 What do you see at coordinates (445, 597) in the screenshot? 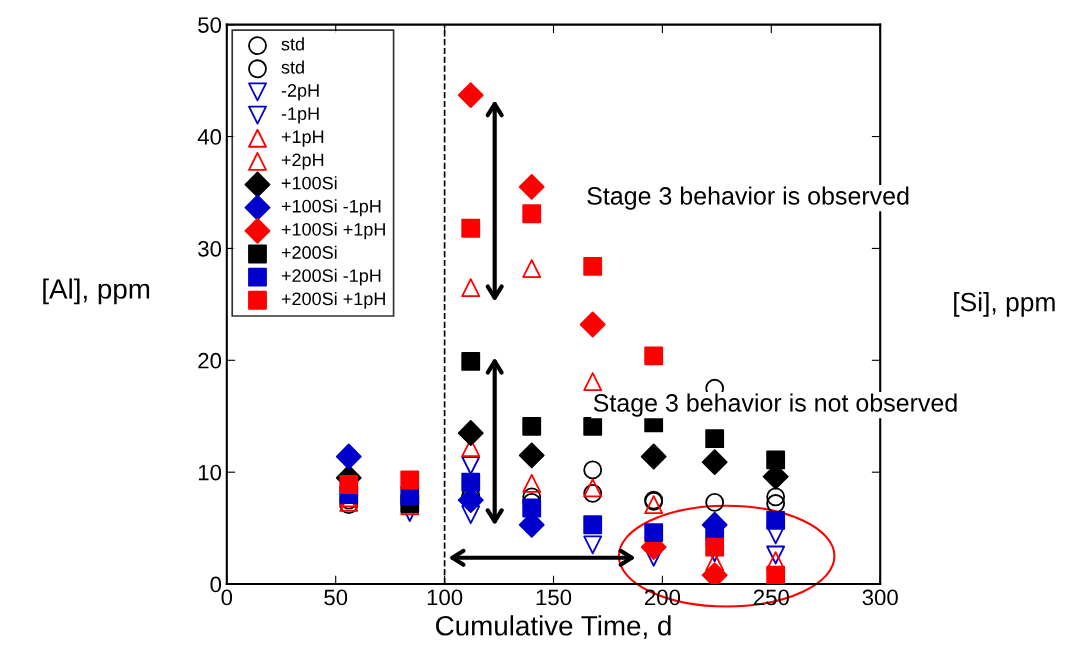
I see `x-tick-label: 100` at bounding box center [445, 597].